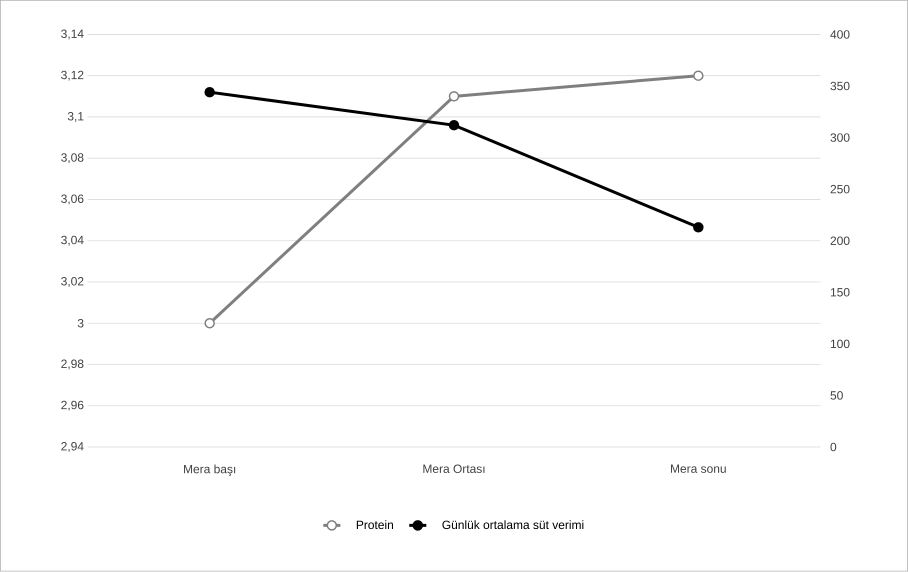 The height and width of the screenshot is (572, 908). I want to click on y-tick-label: 3,14, so click(72, 35).